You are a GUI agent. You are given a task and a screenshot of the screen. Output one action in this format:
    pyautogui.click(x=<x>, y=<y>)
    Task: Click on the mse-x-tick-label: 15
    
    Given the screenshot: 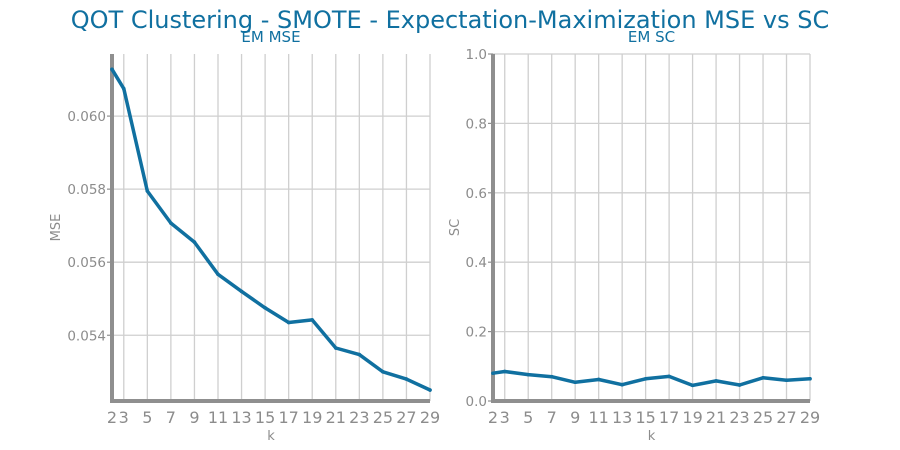 What is the action you would take?
    pyautogui.click(x=265, y=417)
    